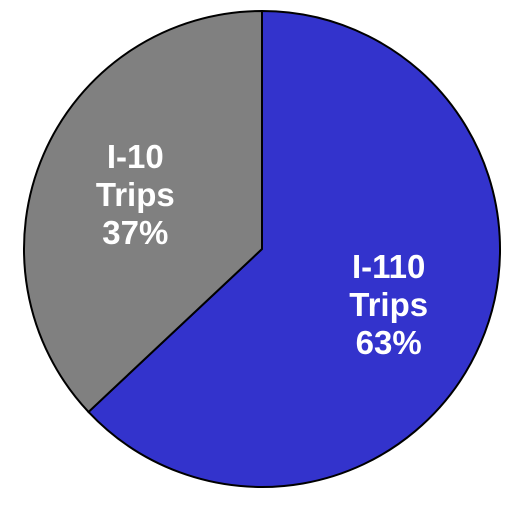 The height and width of the screenshot is (505, 510). I want to click on slice-label-line: 63%, so click(389, 342).